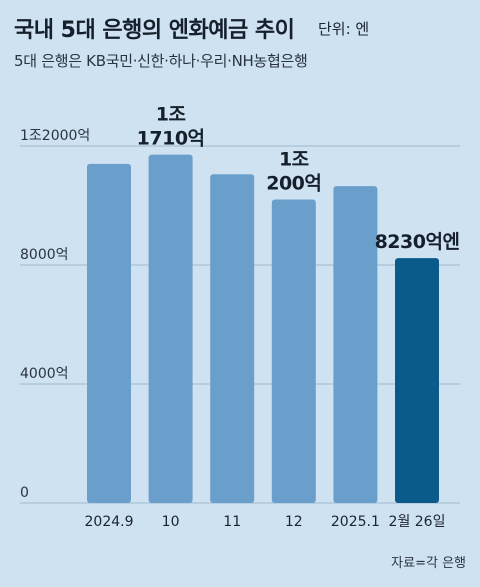 Image resolution: width=480 pixels, height=587 pixels. Describe the element at coordinates (109, 522) in the screenshot. I see `x-tick-label: 2024.9` at that location.